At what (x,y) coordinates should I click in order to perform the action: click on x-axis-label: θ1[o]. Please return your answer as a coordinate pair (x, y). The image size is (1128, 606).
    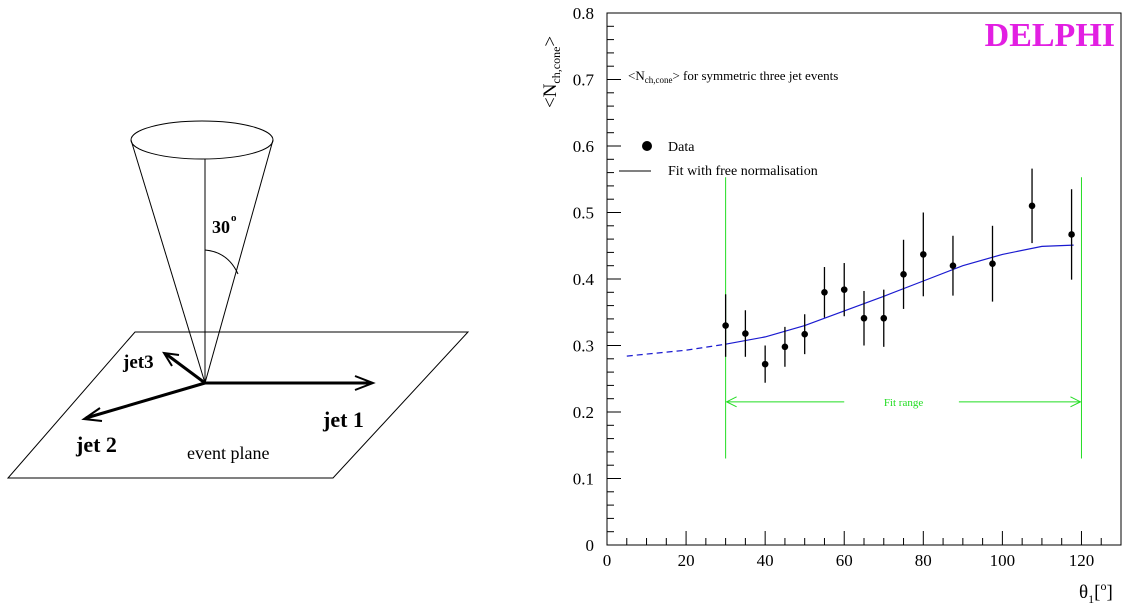
    Looking at the image, I should click on (1096, 592).